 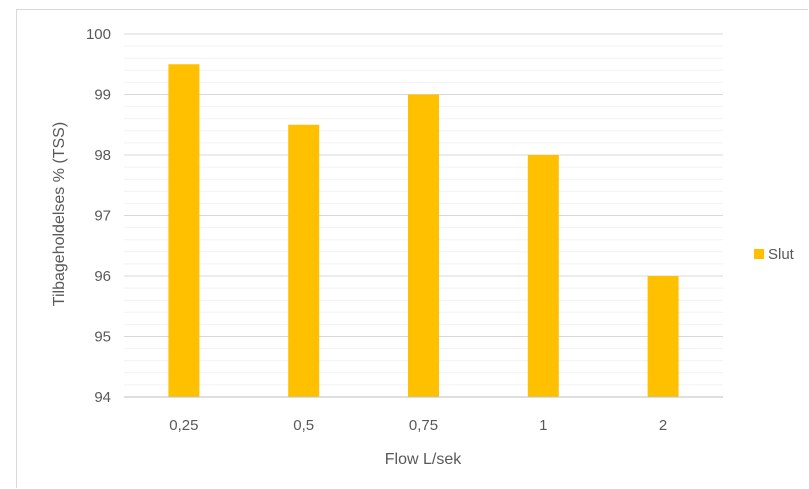 What do you see at coordinates (59, 214) in the screenshot?
I see `y-axis-title: Tilbageholdelses % (TSS)` at bounding box center [59, 214].